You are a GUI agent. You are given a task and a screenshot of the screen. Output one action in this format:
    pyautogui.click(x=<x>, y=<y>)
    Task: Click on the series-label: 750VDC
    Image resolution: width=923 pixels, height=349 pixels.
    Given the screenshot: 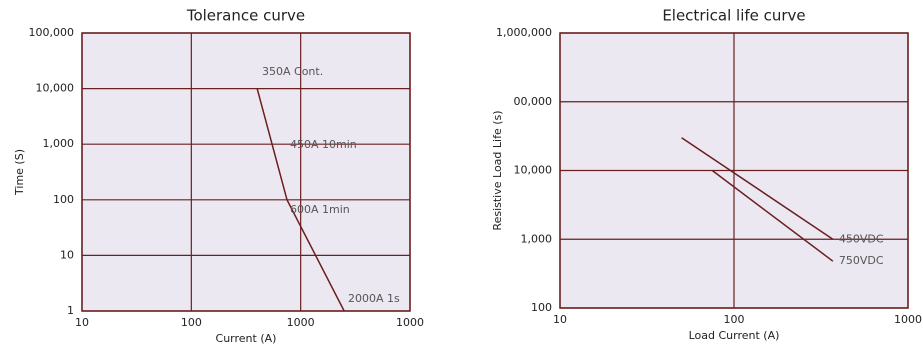 What is the action you would take?
    pyautogui.click(x=861, y=260)
    